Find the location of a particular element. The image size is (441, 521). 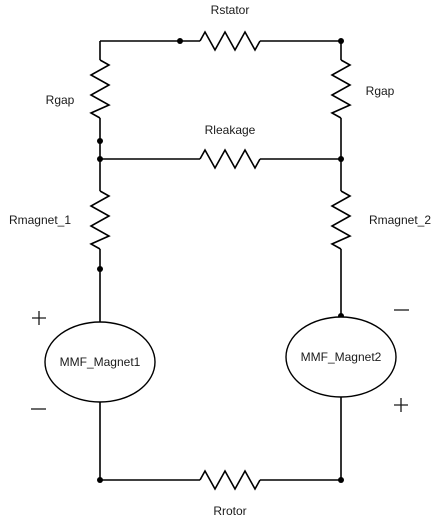

plus-sign-magnet2 is located at coordinates (401, 405).